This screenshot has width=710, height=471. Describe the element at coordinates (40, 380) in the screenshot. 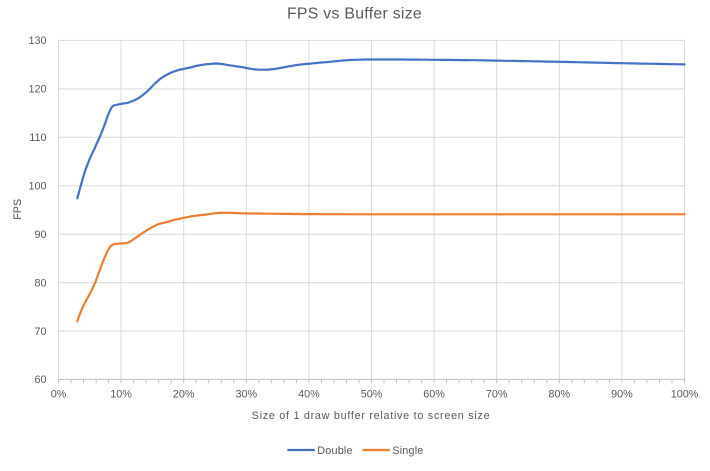

I see `svg-text: 60` at that location.